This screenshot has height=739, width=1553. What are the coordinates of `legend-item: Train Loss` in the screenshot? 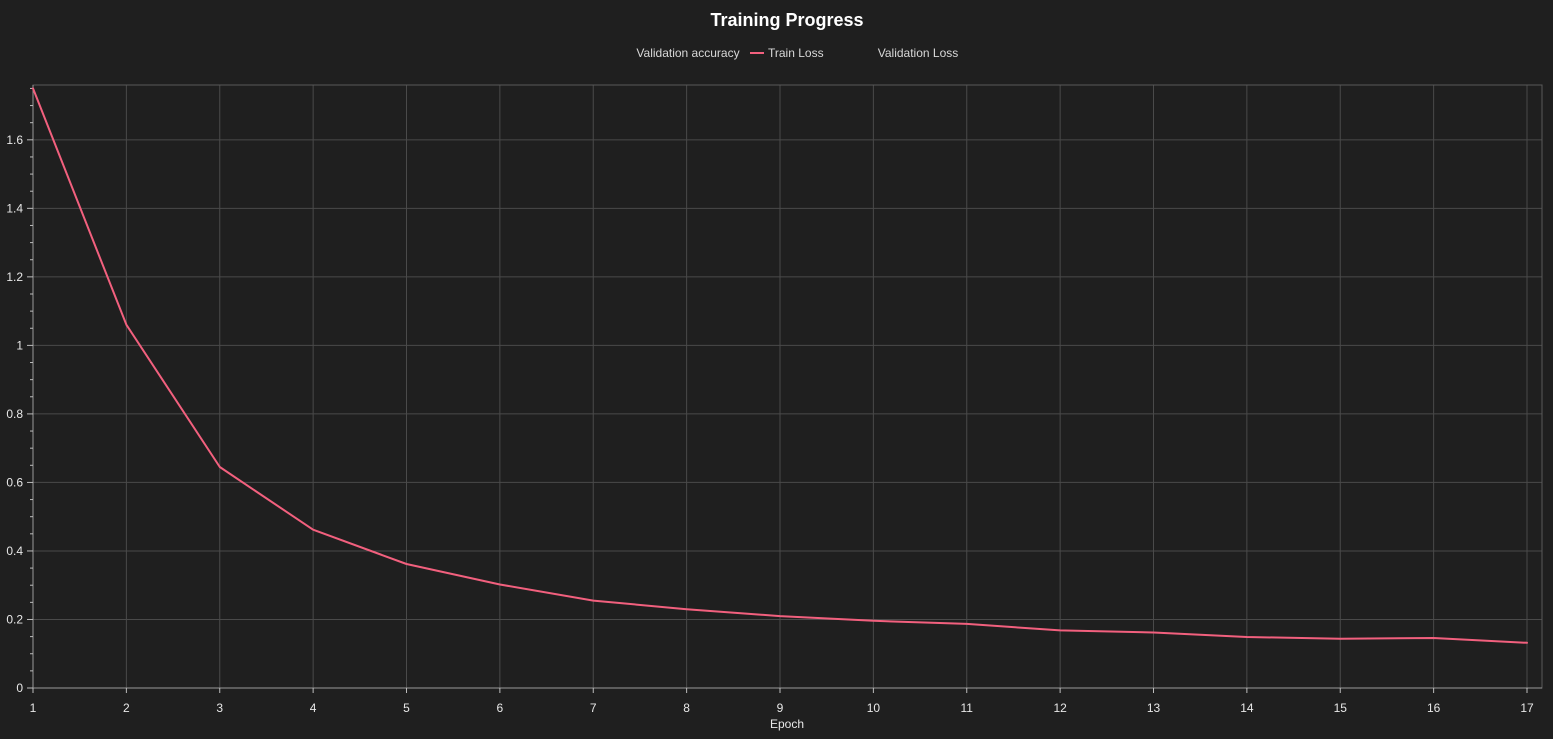 It's located at (787, 53).